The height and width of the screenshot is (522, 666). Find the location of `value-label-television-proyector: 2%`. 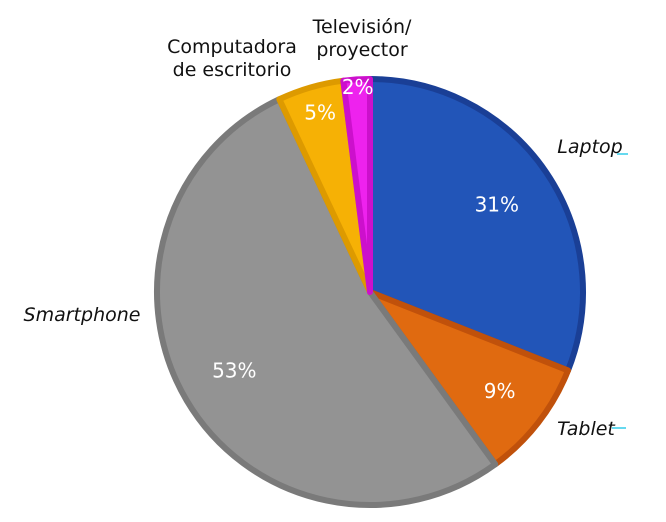

value-label-television-proyector: 2% is located at coordinates (358, 87).